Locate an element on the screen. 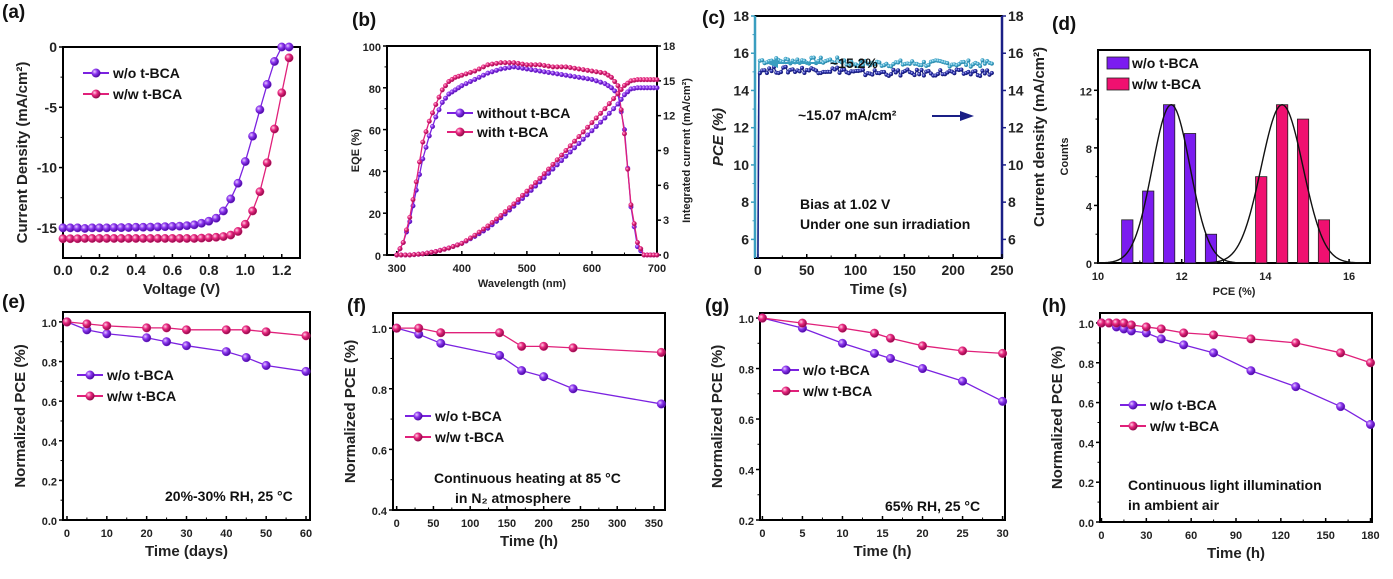  x-tick-label: 5 is located at coordinates (802, 534).